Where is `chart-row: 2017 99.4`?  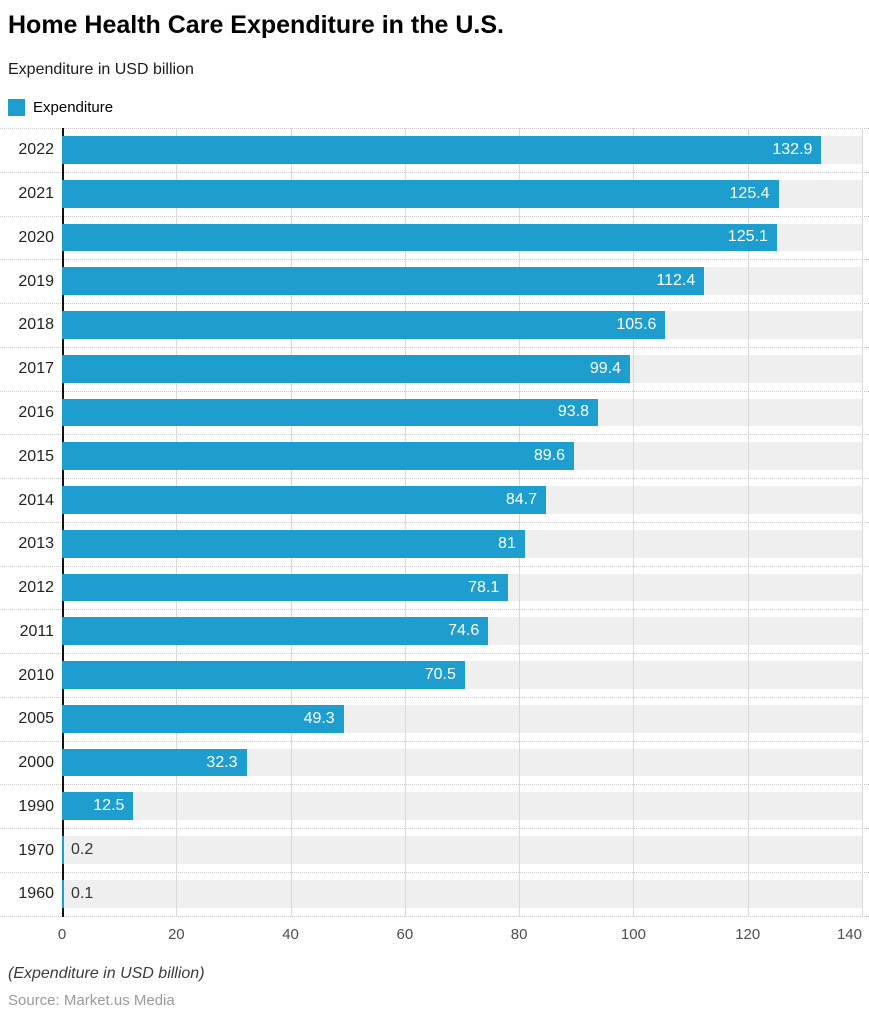 chart-row: 2017 99.4 is located at coordinates (434, 370).